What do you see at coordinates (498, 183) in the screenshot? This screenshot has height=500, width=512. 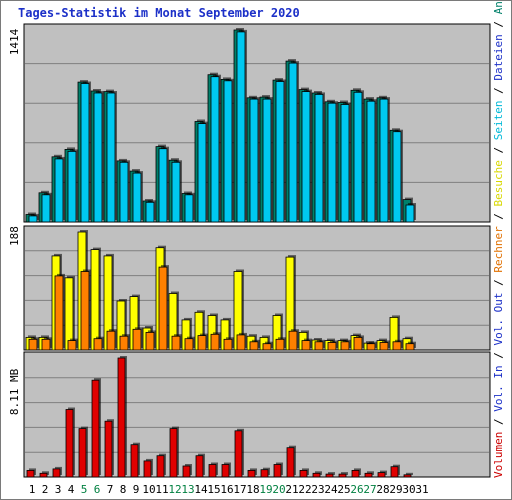 I see `legend-segment-8: Besuche` at bounding box center [498, 183].